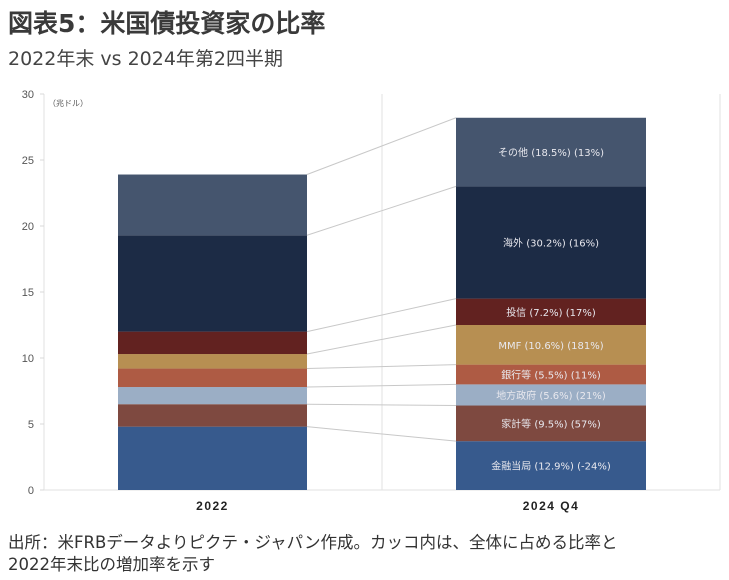  Describe the element at coordinates (381, 279) in the screenshot. I see `connector-lines` at that location.